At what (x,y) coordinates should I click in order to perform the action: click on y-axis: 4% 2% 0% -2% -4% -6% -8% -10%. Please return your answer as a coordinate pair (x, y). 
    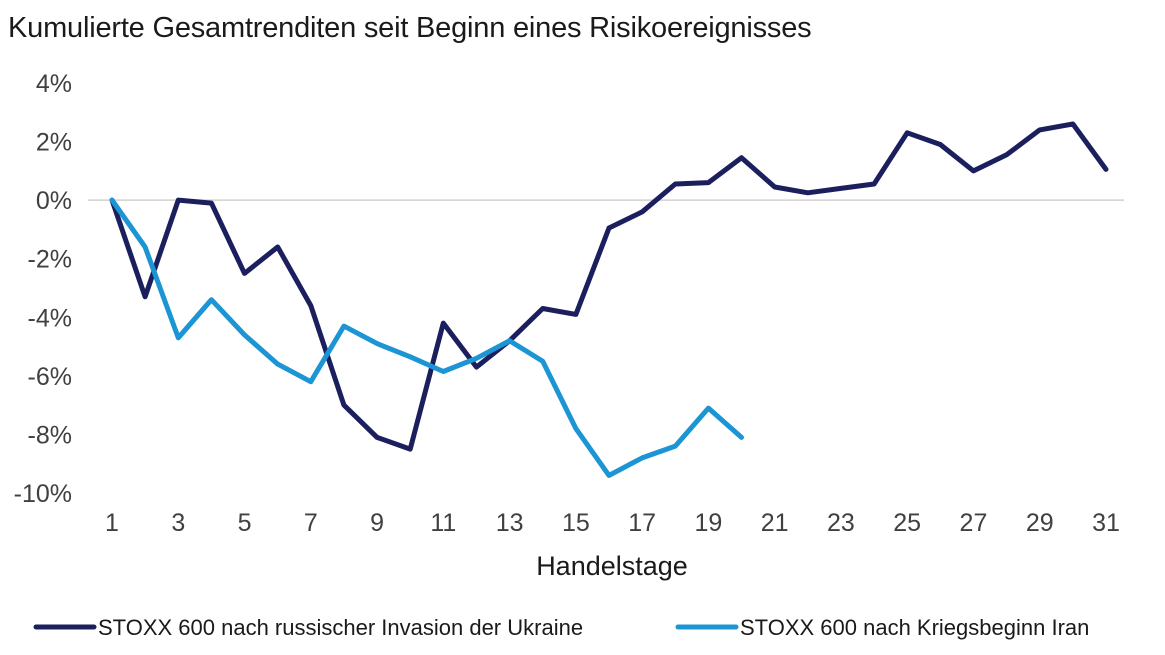
    Looking at the image, I should click on (43, 289).